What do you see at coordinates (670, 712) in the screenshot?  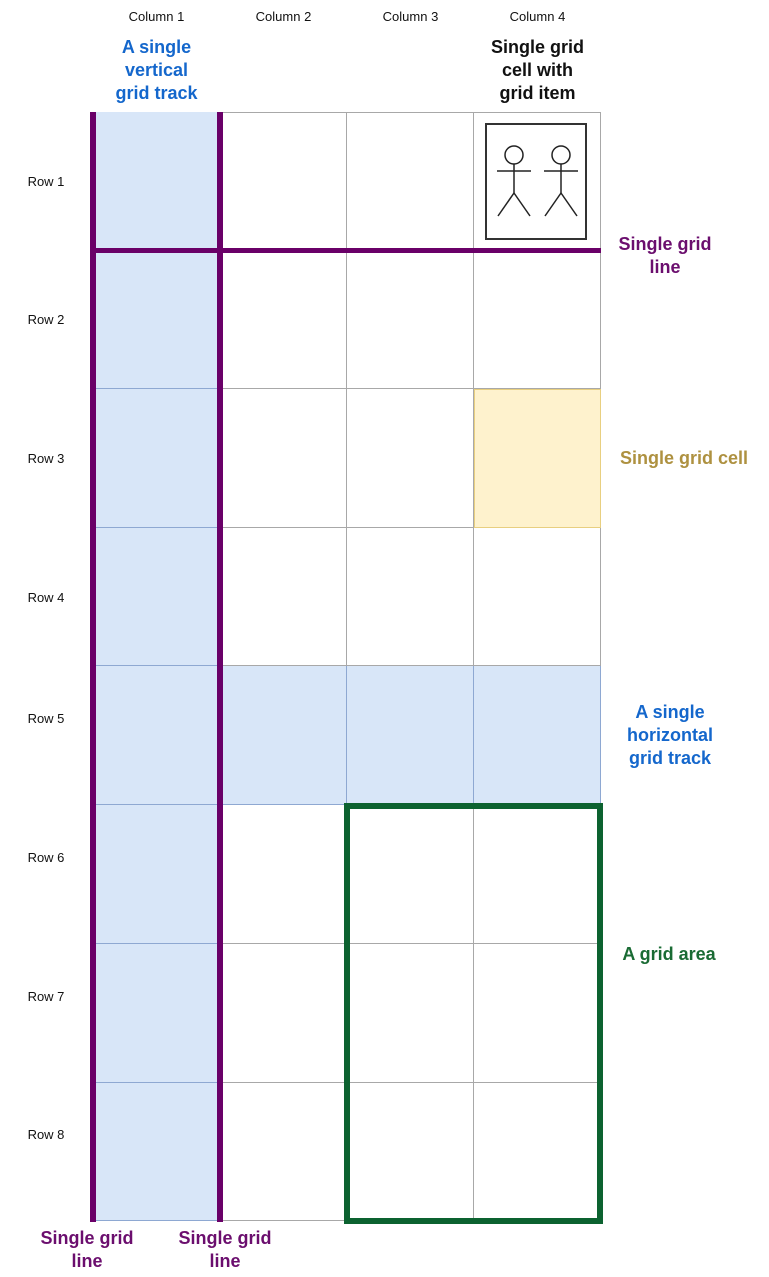 I see `horizontal-track-label-line: A single` at bounding box center [670, 712].